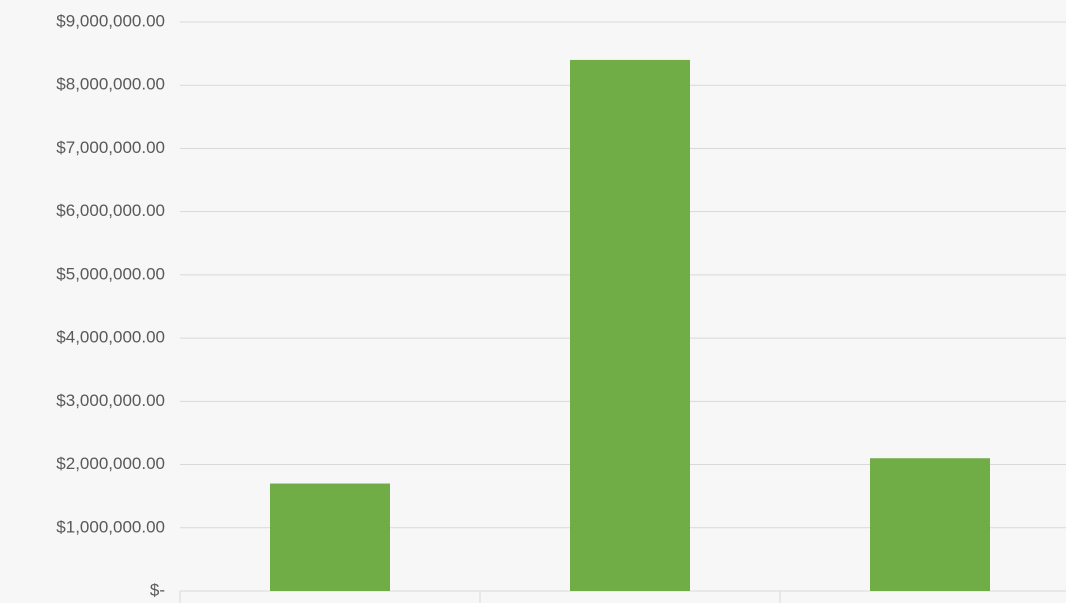 The width and height of the screenshot is (1066, 603). What do you see at coordinates (110, 147) in the screenshot?
I see `y-tick-label: $7,000,000.00` at bounding box center [110, 147].